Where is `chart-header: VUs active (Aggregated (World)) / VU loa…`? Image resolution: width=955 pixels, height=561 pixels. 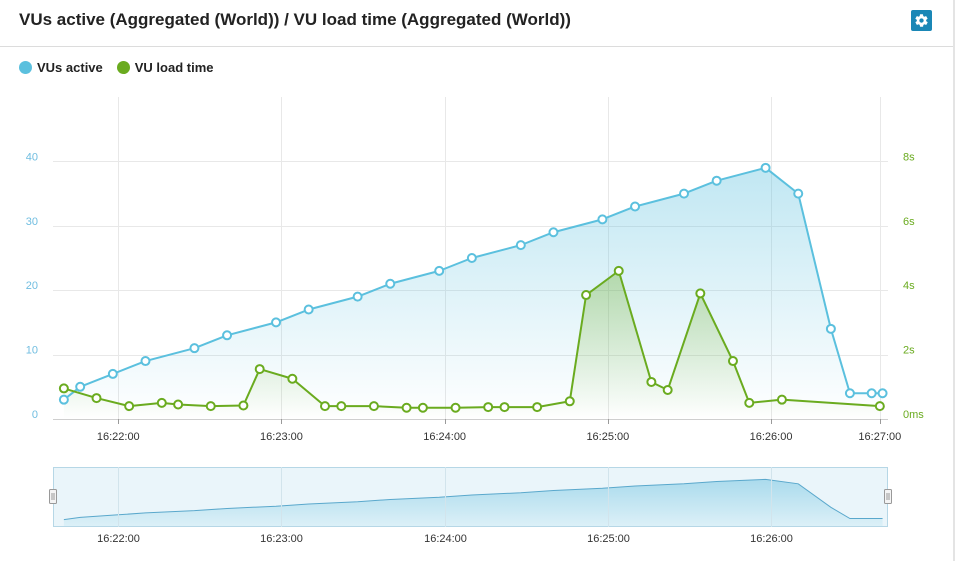
chart-header: VUs active (Aggregated (World)) / VU loa… is located at coordinates (476, 23).